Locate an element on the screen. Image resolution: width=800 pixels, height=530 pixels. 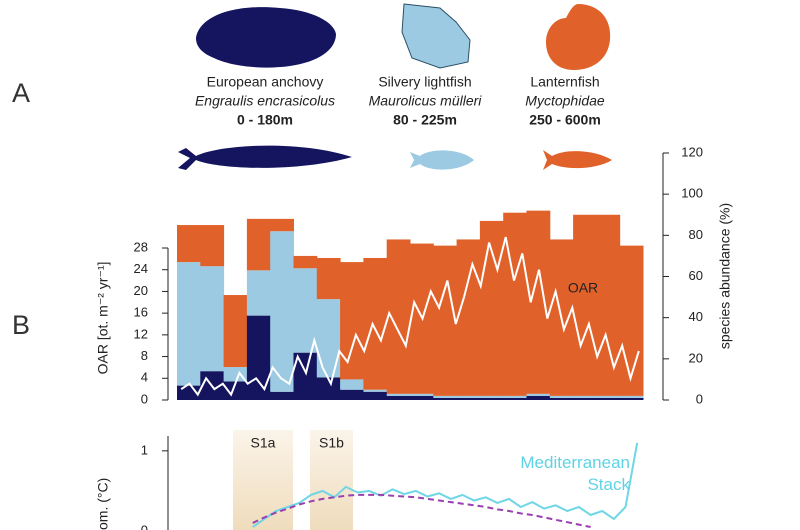
y-tick-label: 12 is located at coordinates (141, 333).